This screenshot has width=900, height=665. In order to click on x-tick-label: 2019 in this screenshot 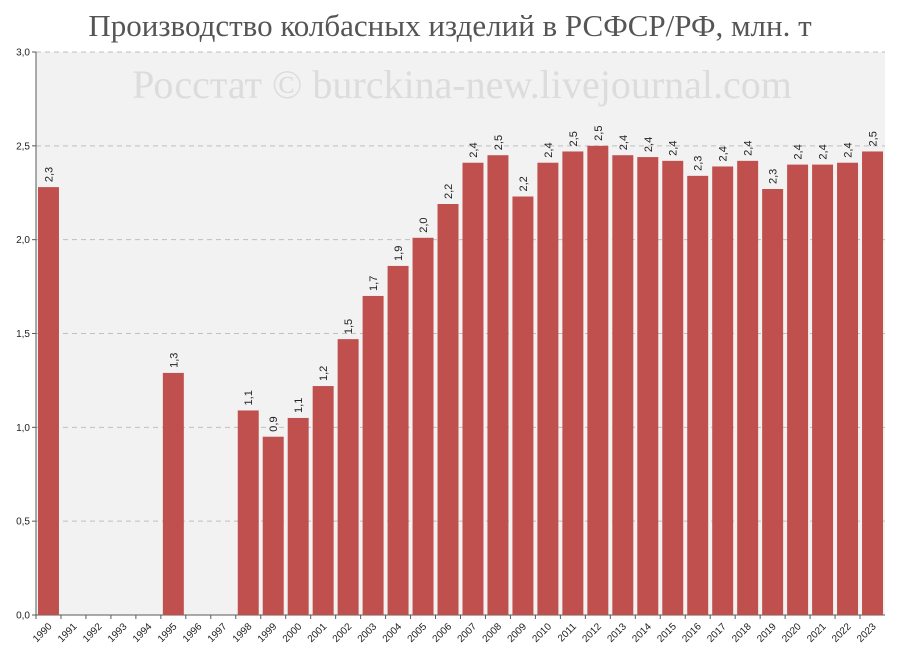, I will do `click(767, 633)`.